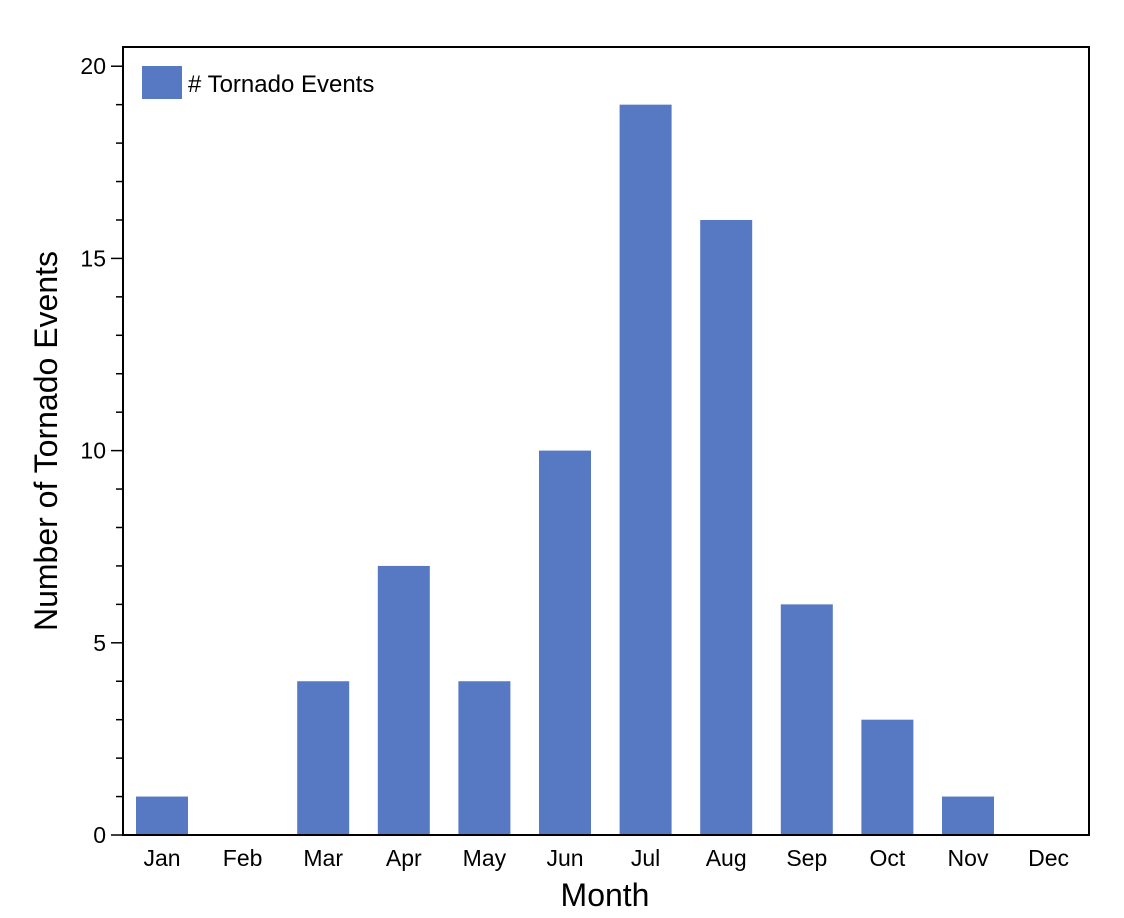 The width and height of the screenshot is (1124, 918). I want to click on y-tick-label: 5, so click(99, 643).